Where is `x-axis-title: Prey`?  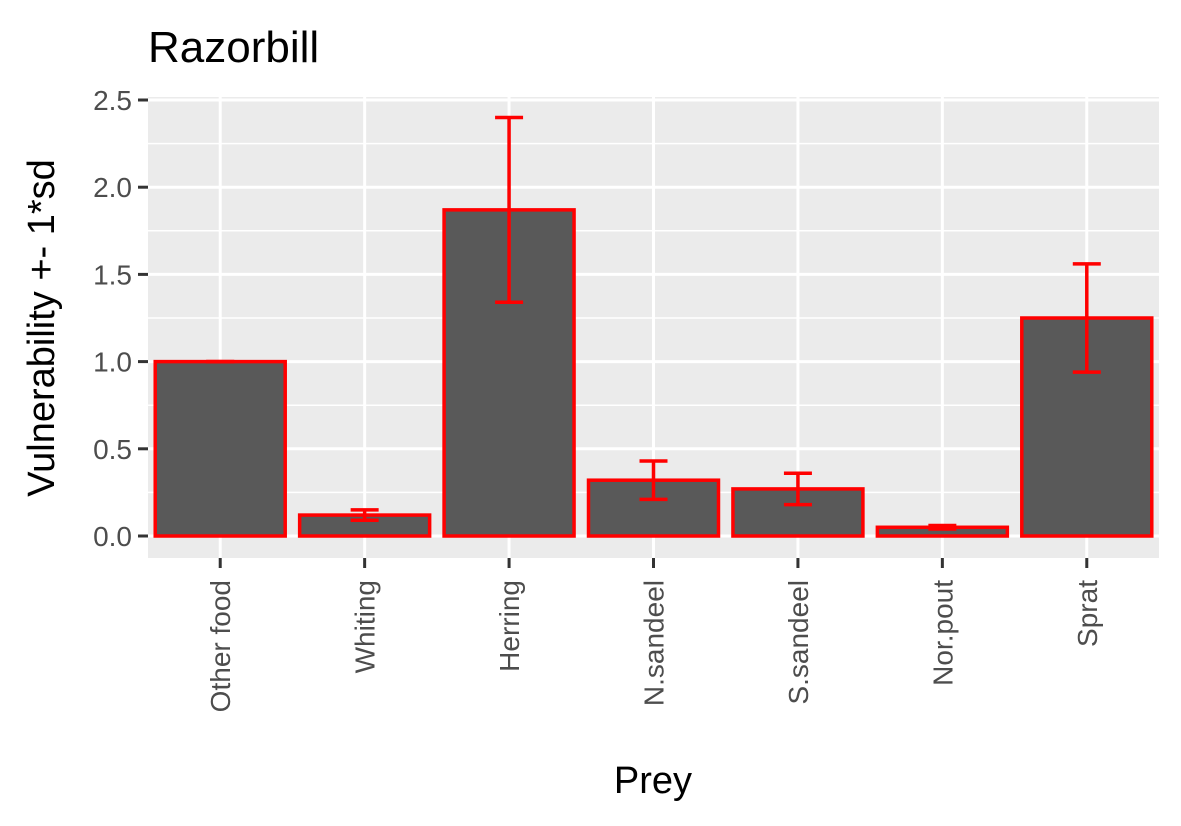 x-axis-title: Prey is located at coordinates (653, 781).